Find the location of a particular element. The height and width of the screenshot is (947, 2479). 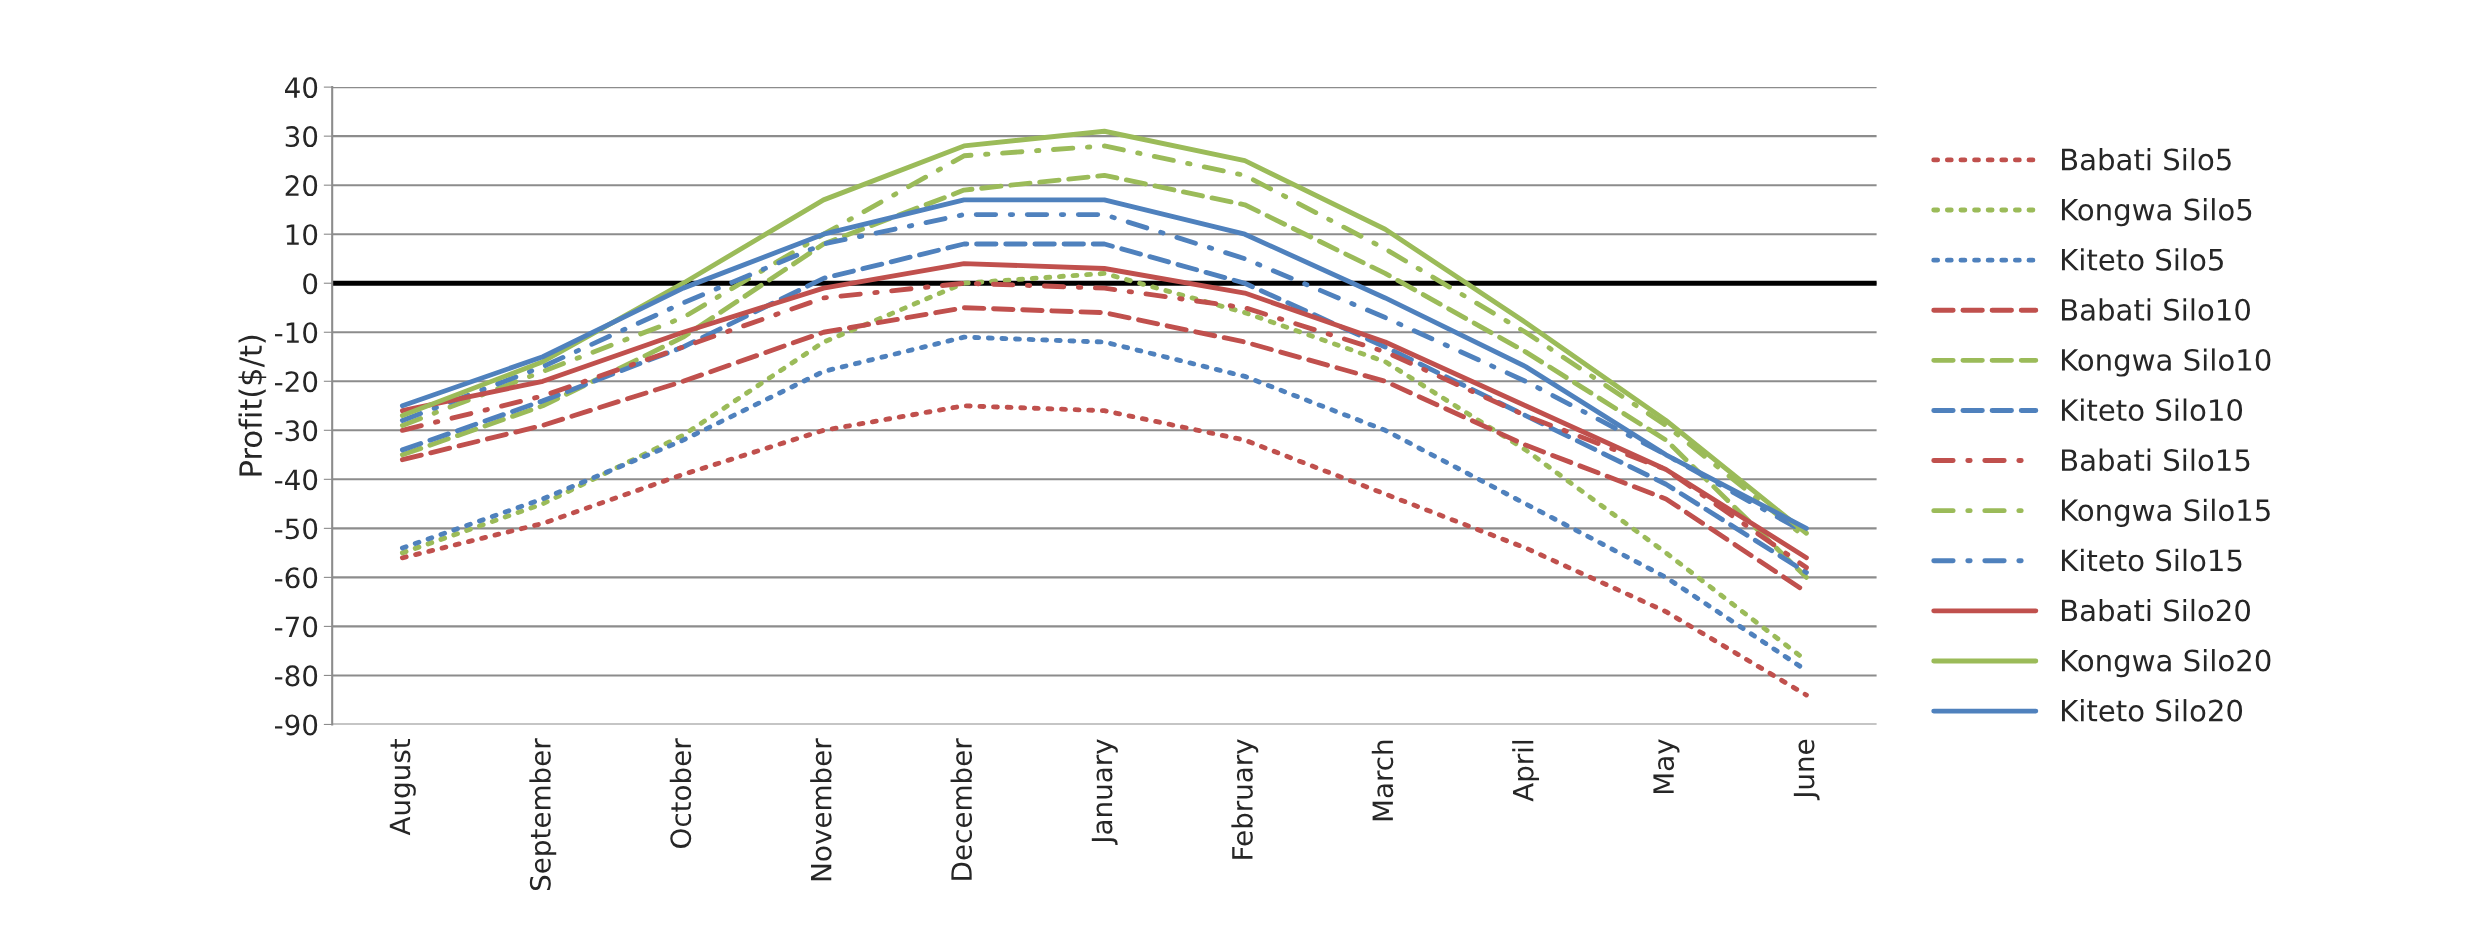

legend-label: Babati Silo10 is located at coordinates (2156, 309).